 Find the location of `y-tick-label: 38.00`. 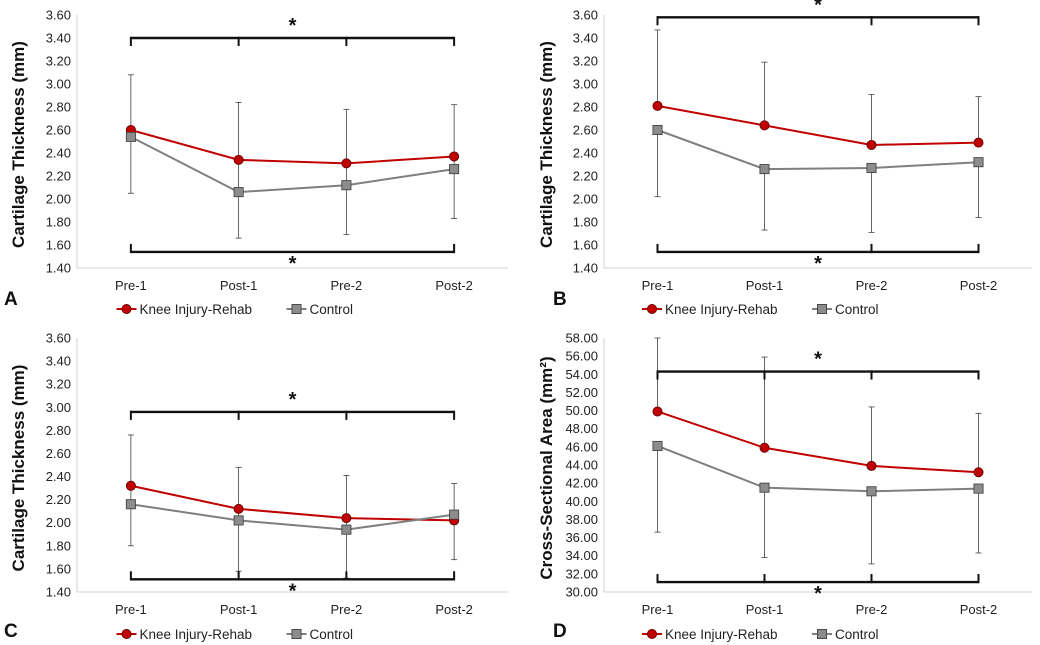

y-tick-label: 38.00 is located at coordinates (581, 519).